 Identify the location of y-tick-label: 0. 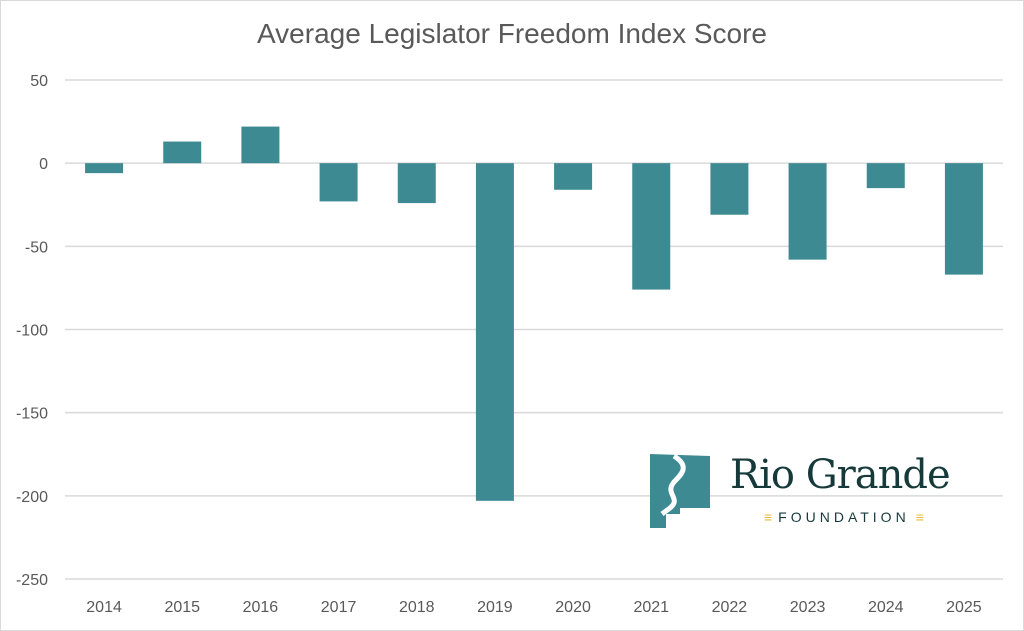
(43, 164).